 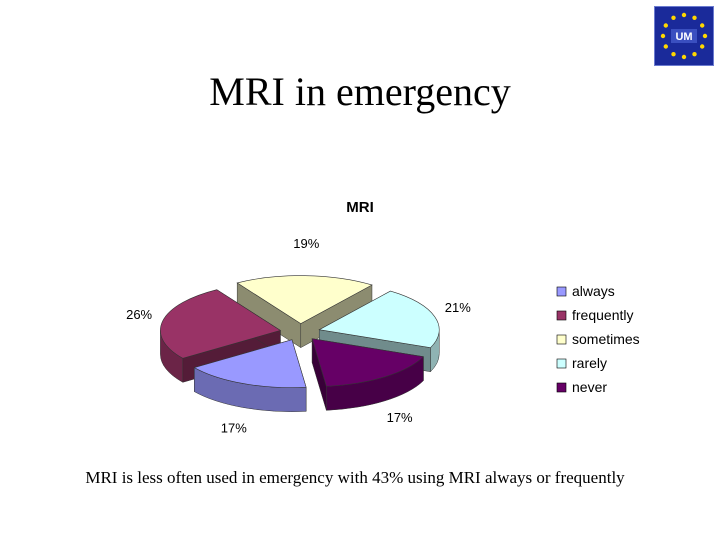 What do you see at coordinates (561, 315) in the screenshot?
I see `legend-swatch-frequently` at bounding box center [561, 315].